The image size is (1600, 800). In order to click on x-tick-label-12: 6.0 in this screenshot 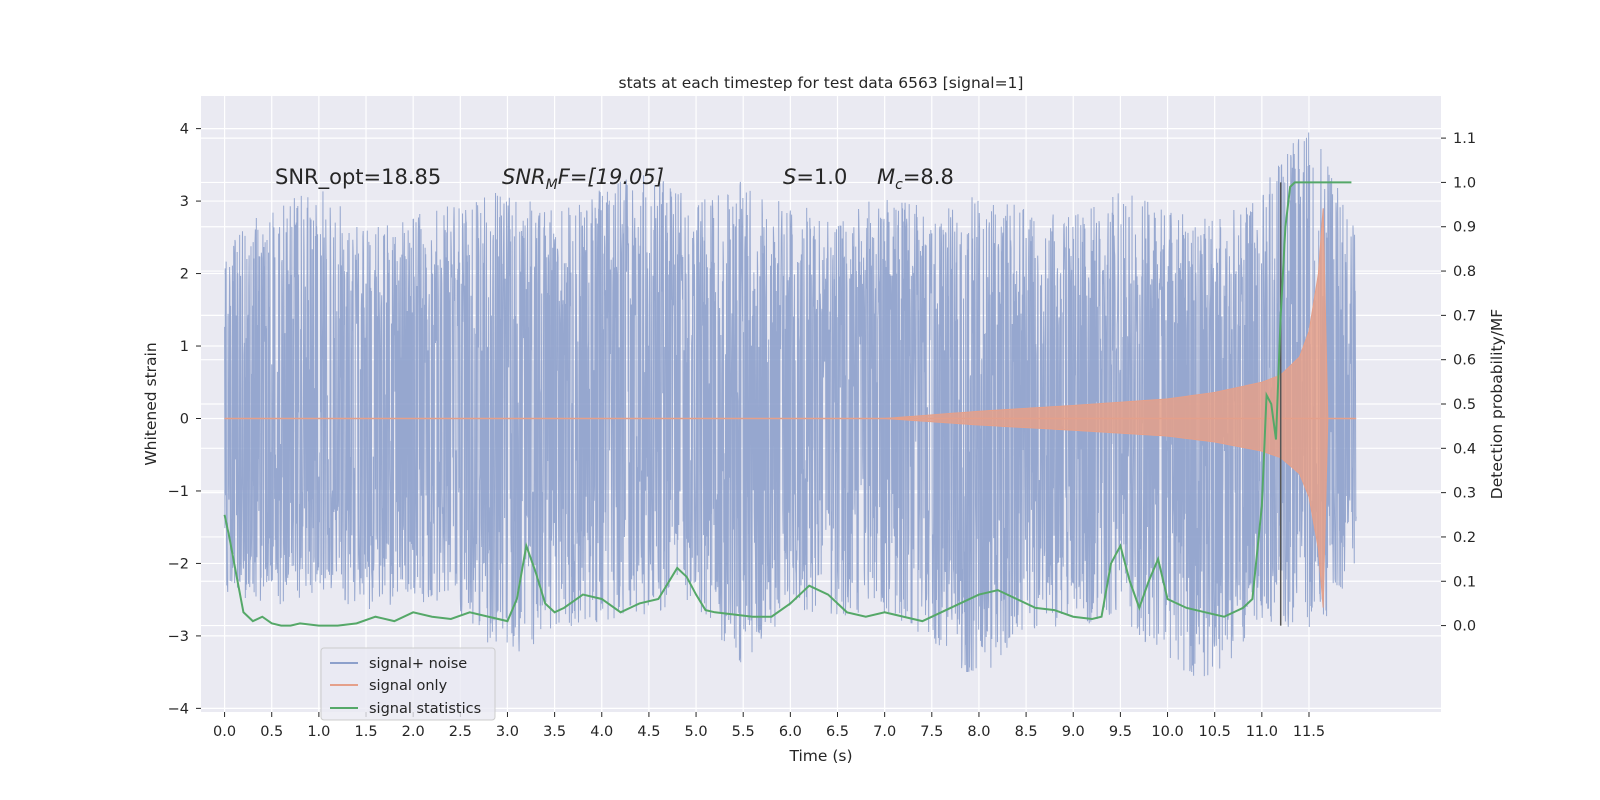, I will do `click(790, 732)`.